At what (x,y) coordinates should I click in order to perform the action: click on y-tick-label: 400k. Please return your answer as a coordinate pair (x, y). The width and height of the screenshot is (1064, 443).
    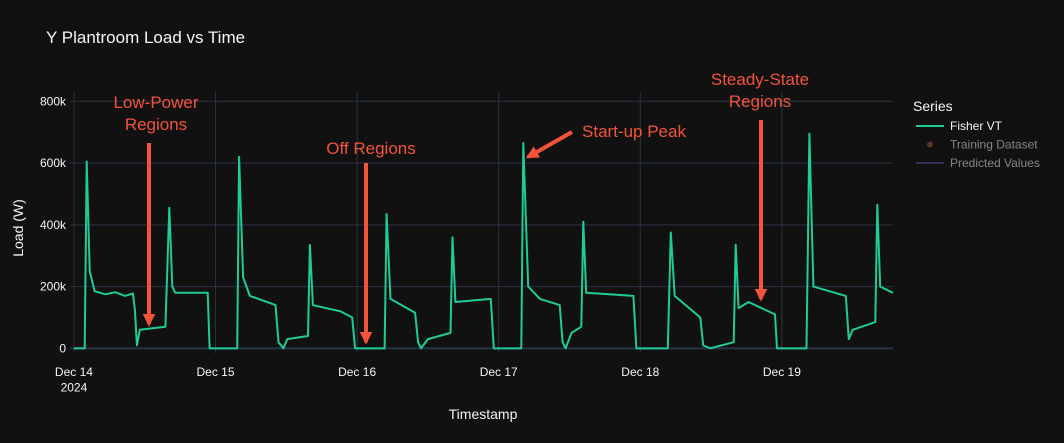
    Looking at the image, I should click on (53, 225).